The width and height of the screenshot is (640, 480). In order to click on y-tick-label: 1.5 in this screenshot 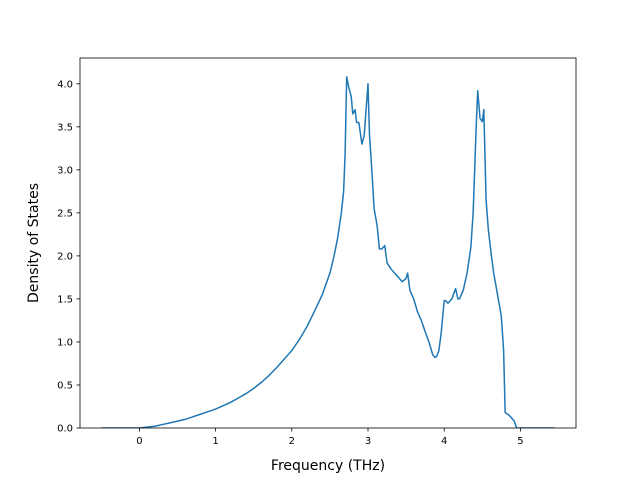, I will do `click(65, 300)`.